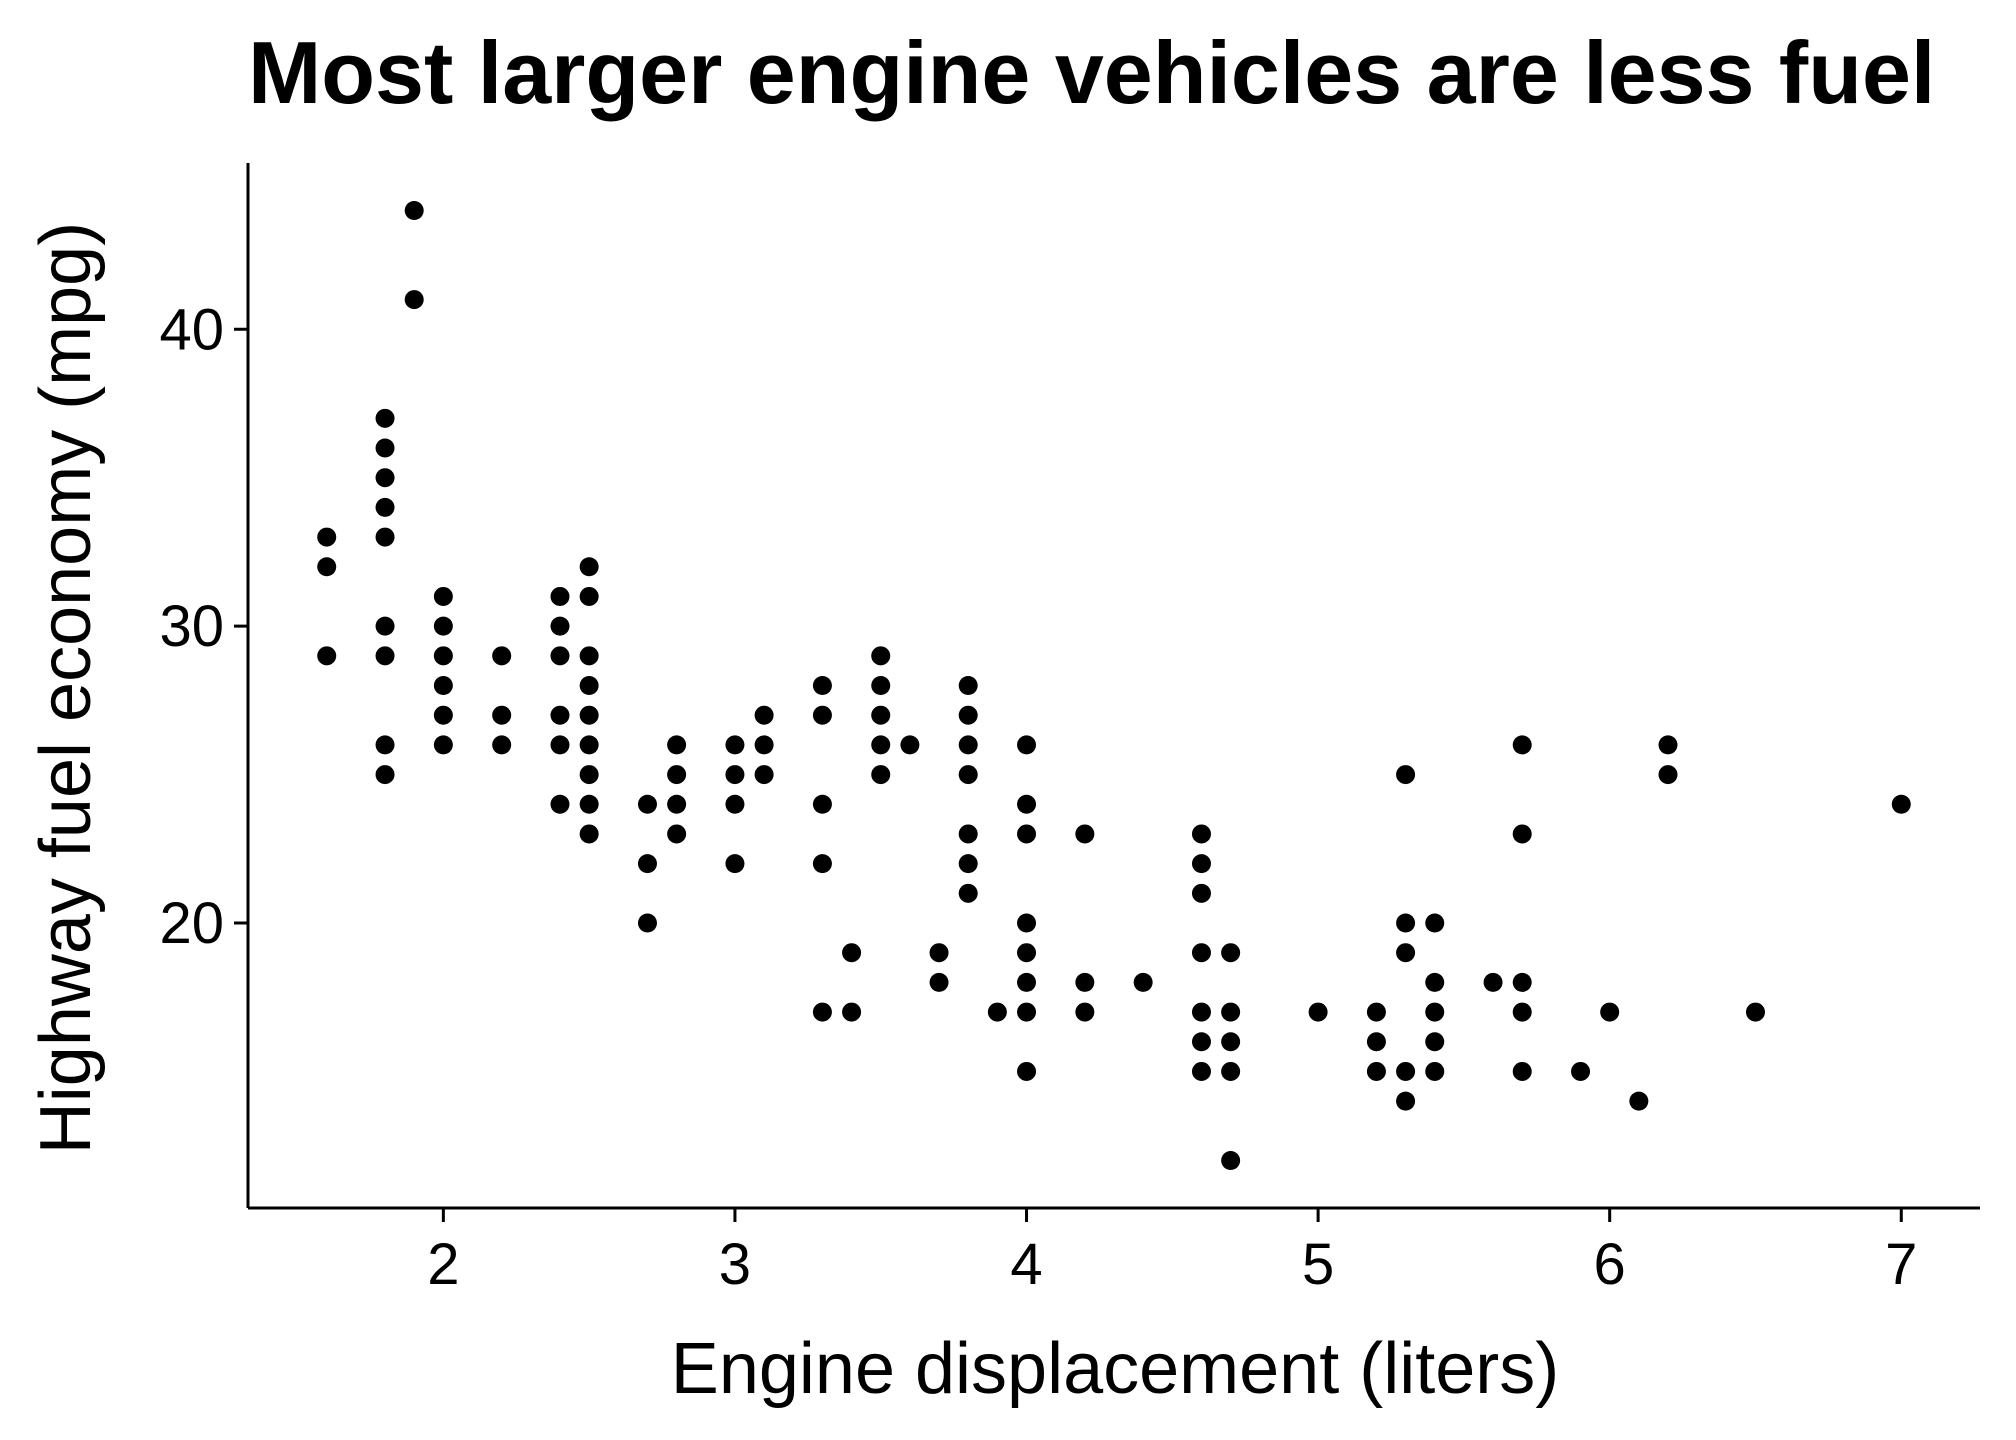 The width and height of the screenshot is (2016, 1440). Describe the element at coordinates (735, 1264) in the screenshot. I see `x-tick-label: 3` at that location.